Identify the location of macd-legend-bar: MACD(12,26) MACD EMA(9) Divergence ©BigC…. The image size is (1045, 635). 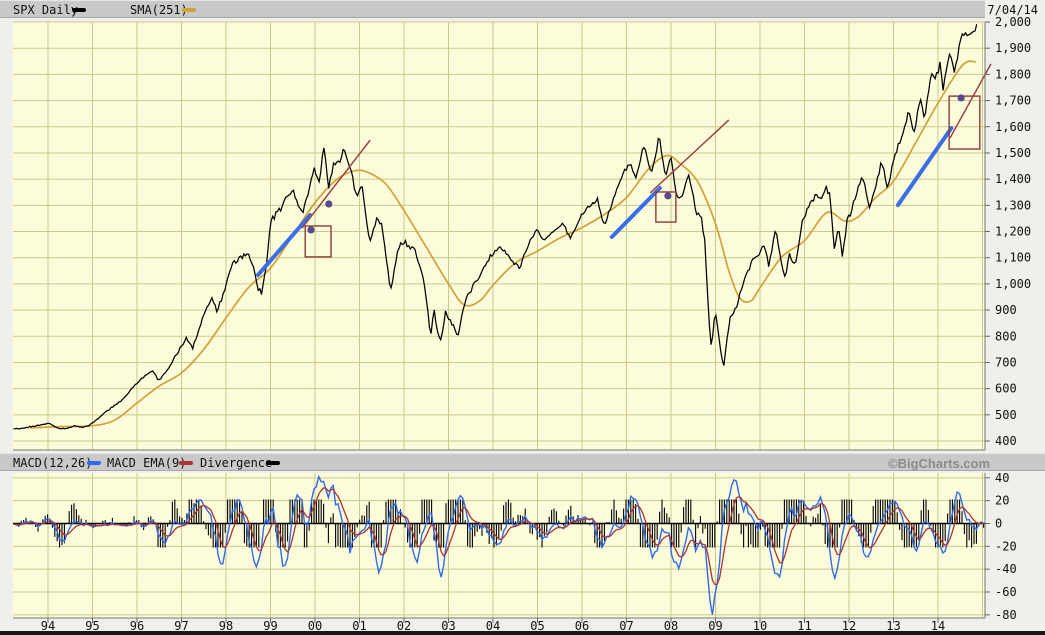
(522, 462).